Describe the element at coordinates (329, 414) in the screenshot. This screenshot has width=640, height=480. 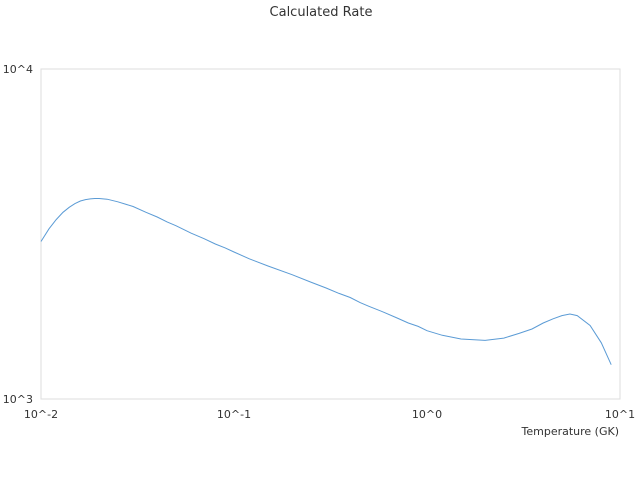
I see `x-axis-ticks: 10^-2 10^-1 10^0 10^1` at that location.